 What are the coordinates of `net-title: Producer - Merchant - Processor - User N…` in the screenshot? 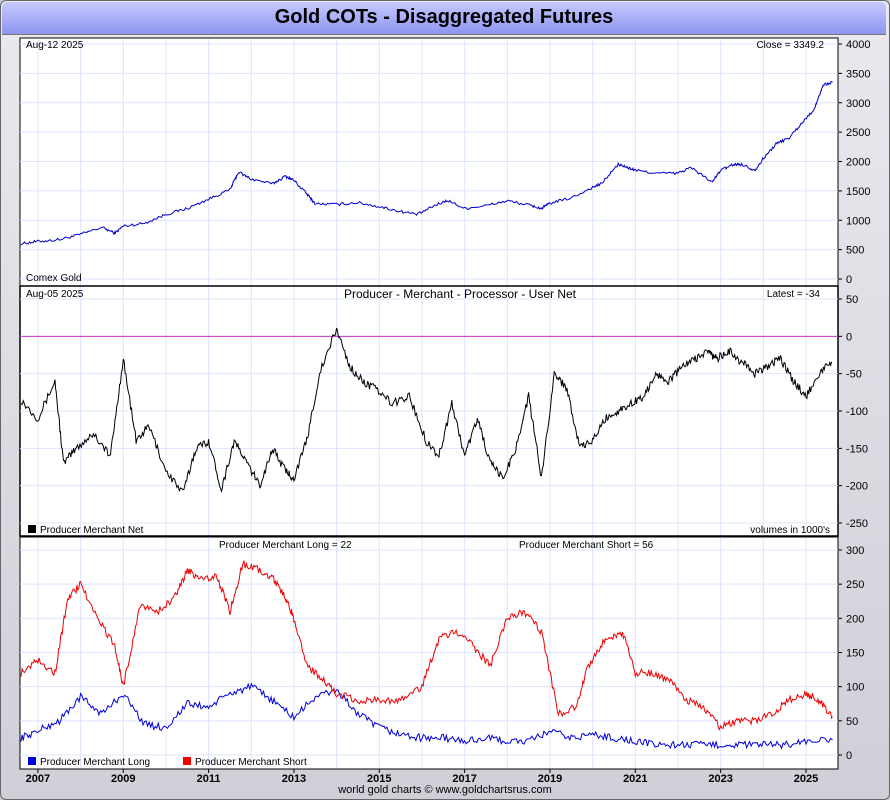 It's located at (460, 294).